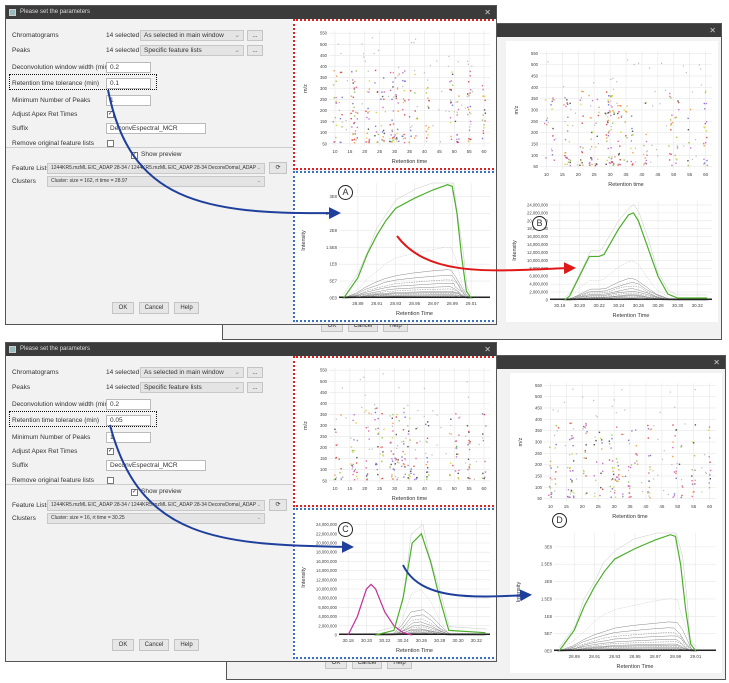 Image resolution: width=729 pixels, height=683 pixels. Describe the element at coordinates (51, 437) in the screenshot. I see `min-peaks-label: Minimum Number of Peaks` at that location.